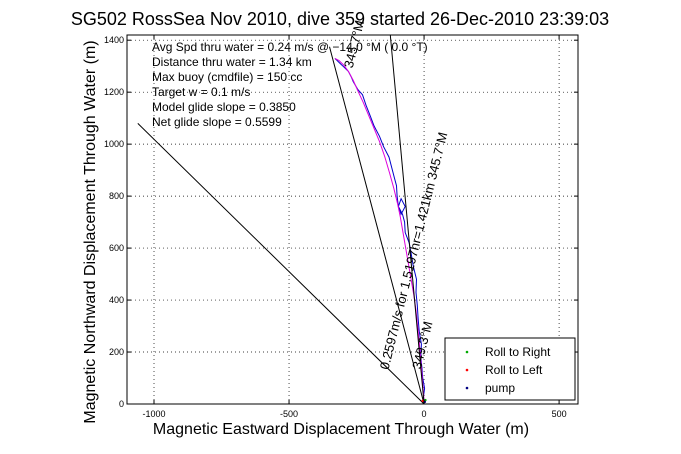 This screenshot has height=454, width=681. I want to click on y-tick-label: 800, so click(116, 196).